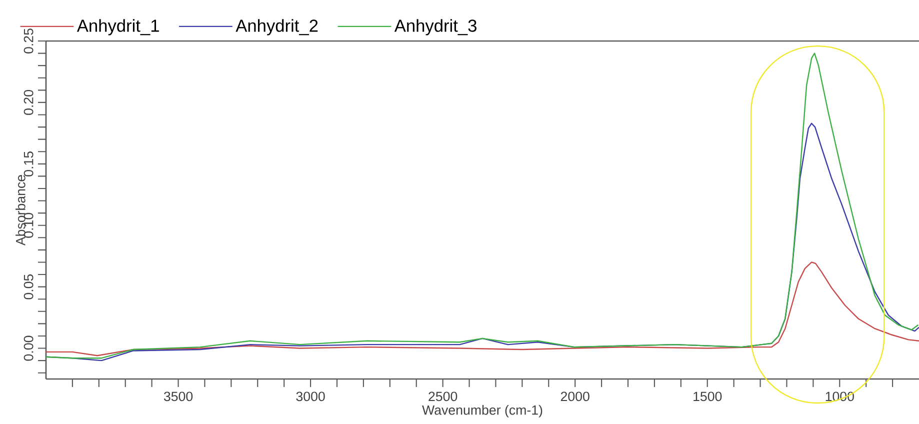 The width and height of the screenshot is (919, 424). Describe the element at coordinates (277, 27) in the screenshot. I see `legend-label: Anhydrit_2` at that location.